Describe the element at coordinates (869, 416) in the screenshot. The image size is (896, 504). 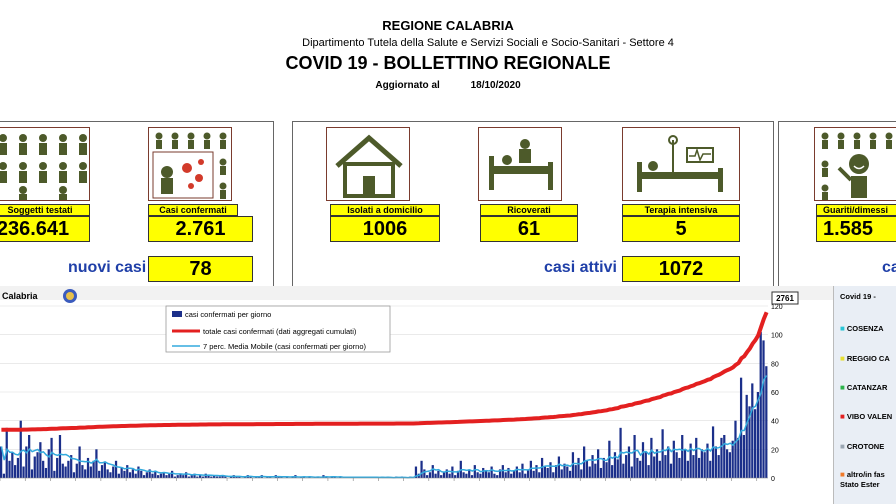
I see `province-name: VIBO VALEN` at that location.